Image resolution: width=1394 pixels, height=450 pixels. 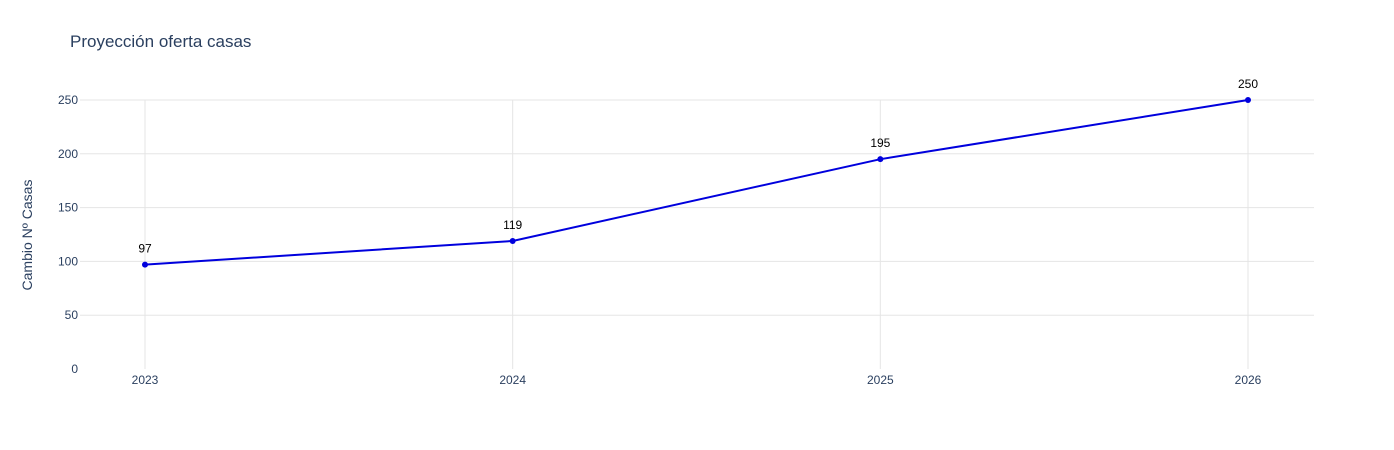 I want to click on y-tick-label: 100, so click(x=68, y=261).